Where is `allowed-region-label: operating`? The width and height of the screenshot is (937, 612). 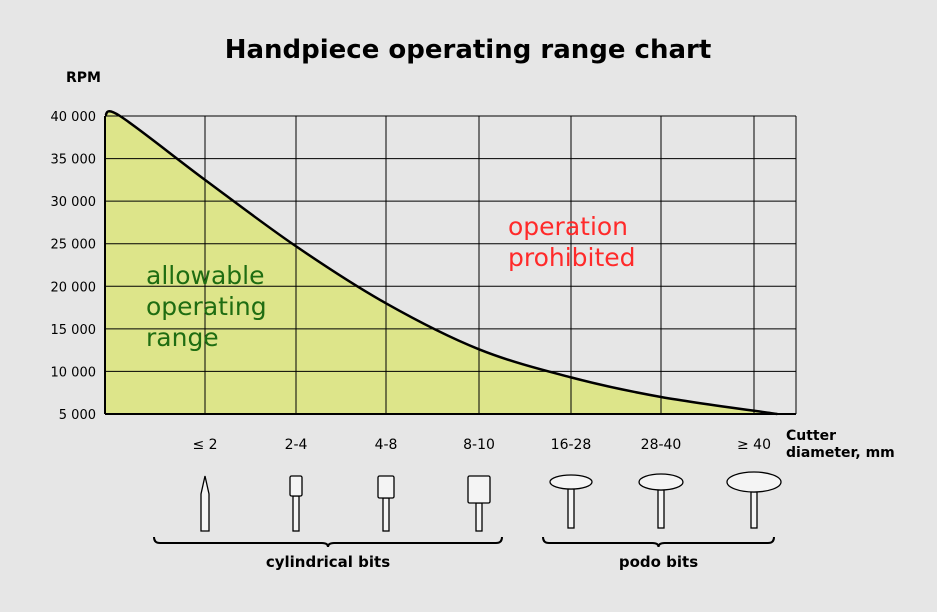
allowed-region-label: operating is located at coordinates (206, 306).